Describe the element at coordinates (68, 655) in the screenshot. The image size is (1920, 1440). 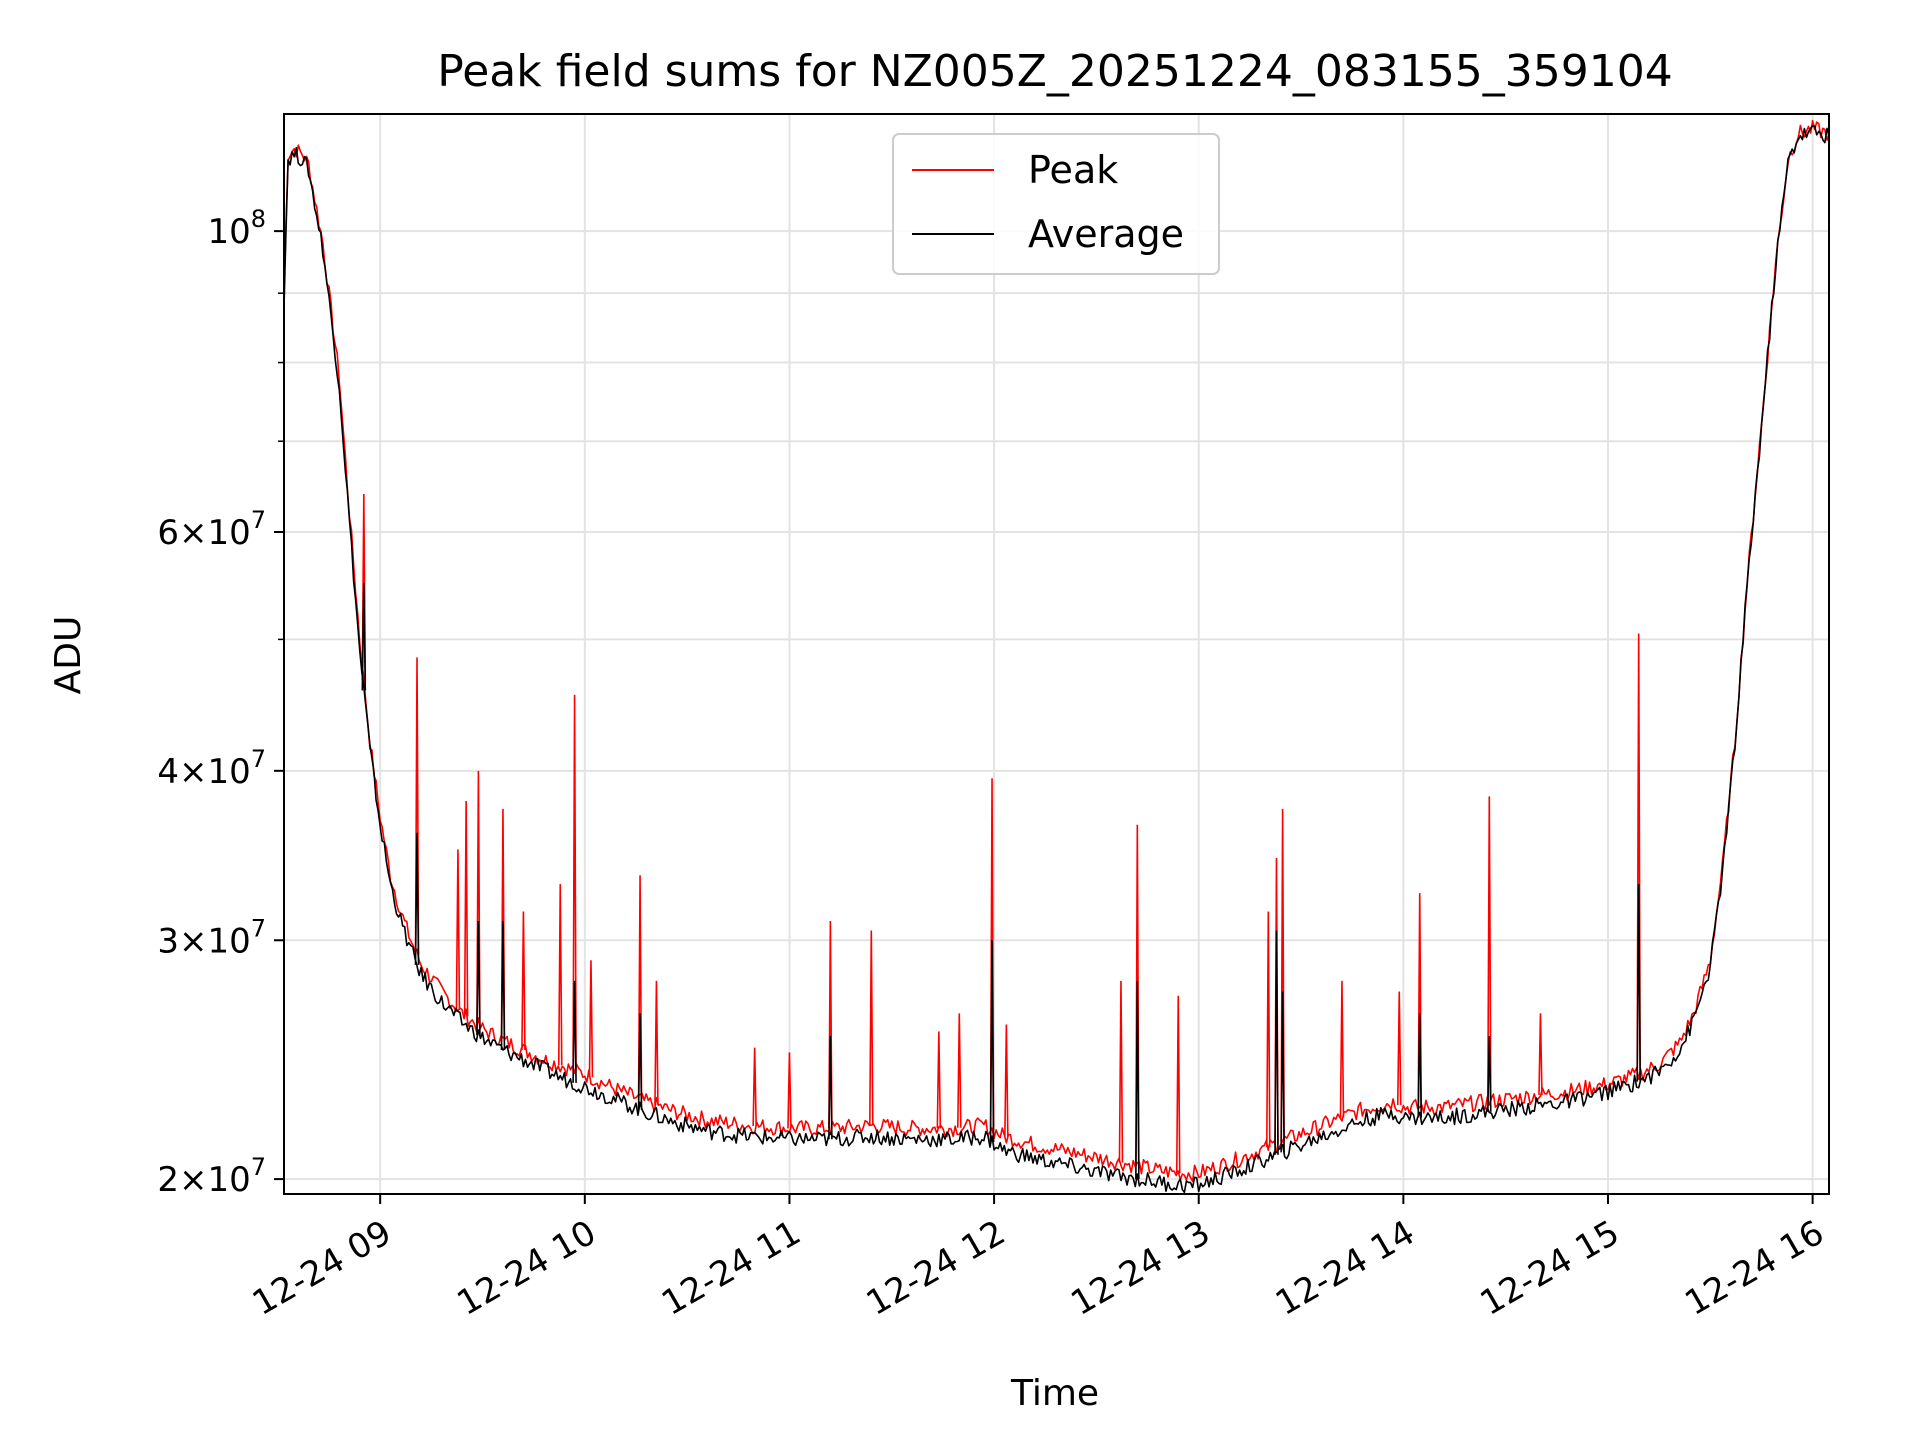
I see `y-axis-label: ADU` at that location.